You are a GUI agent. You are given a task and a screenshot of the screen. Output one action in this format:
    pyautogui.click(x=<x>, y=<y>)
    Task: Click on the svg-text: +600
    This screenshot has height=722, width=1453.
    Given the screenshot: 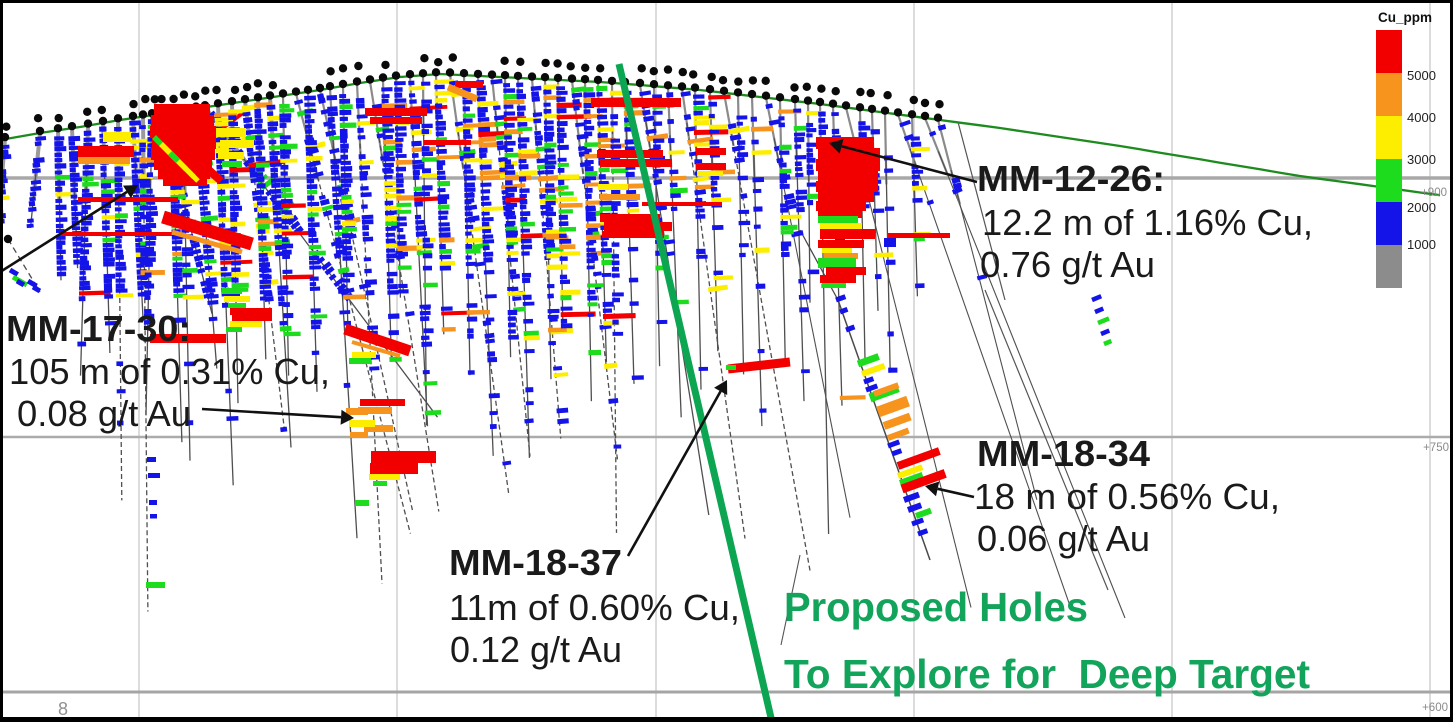 What is the action you would take?
    pyautogui.click(x=1435, y=708)
    